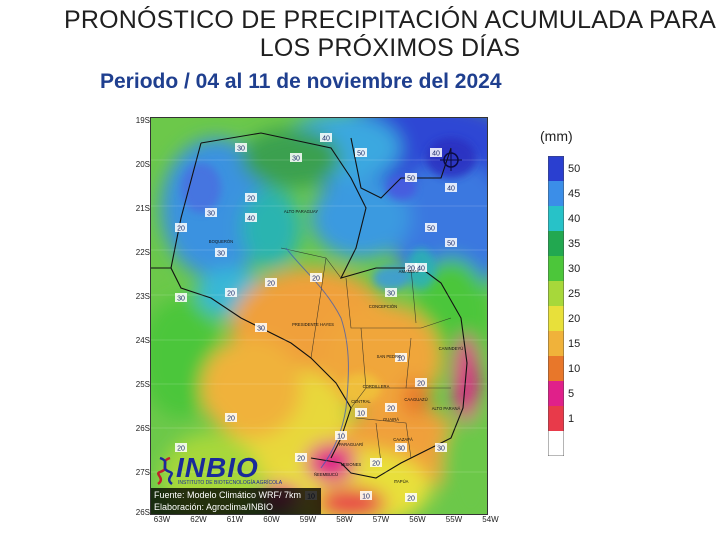  I want to click on longitude-label: 56W, so click(417, 519).